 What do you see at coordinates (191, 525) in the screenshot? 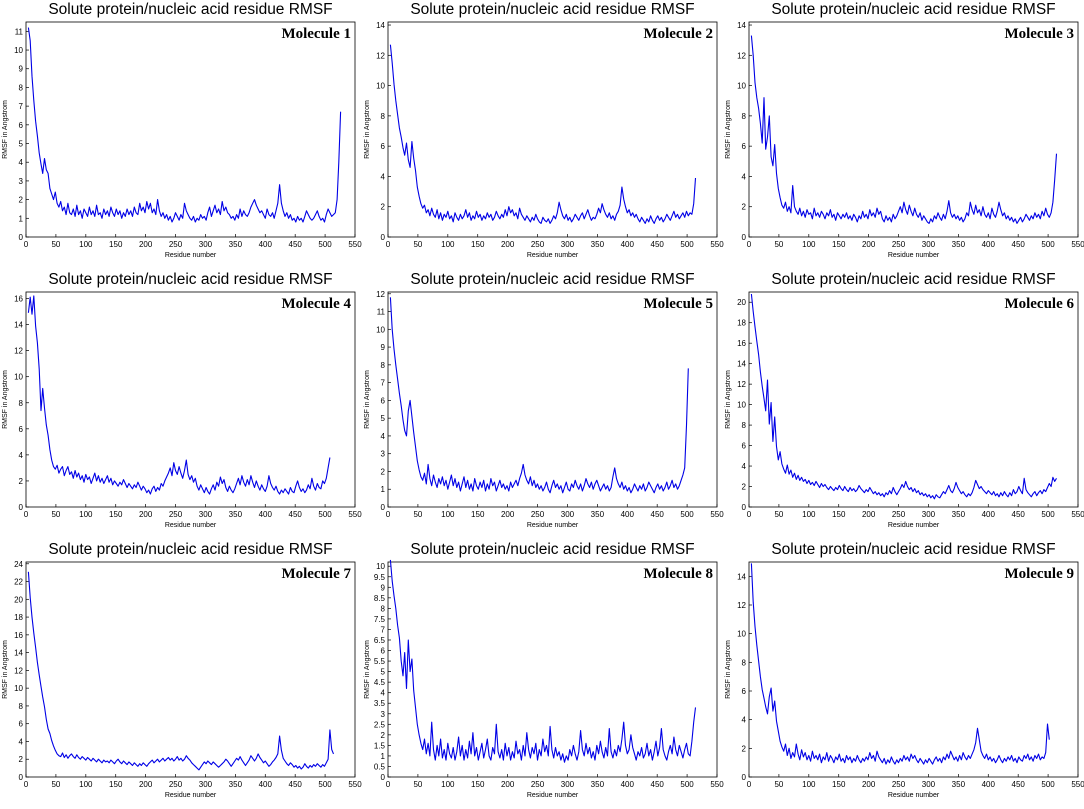
I see `x-axis-label: Residue number` at bounding box center [191, 525].